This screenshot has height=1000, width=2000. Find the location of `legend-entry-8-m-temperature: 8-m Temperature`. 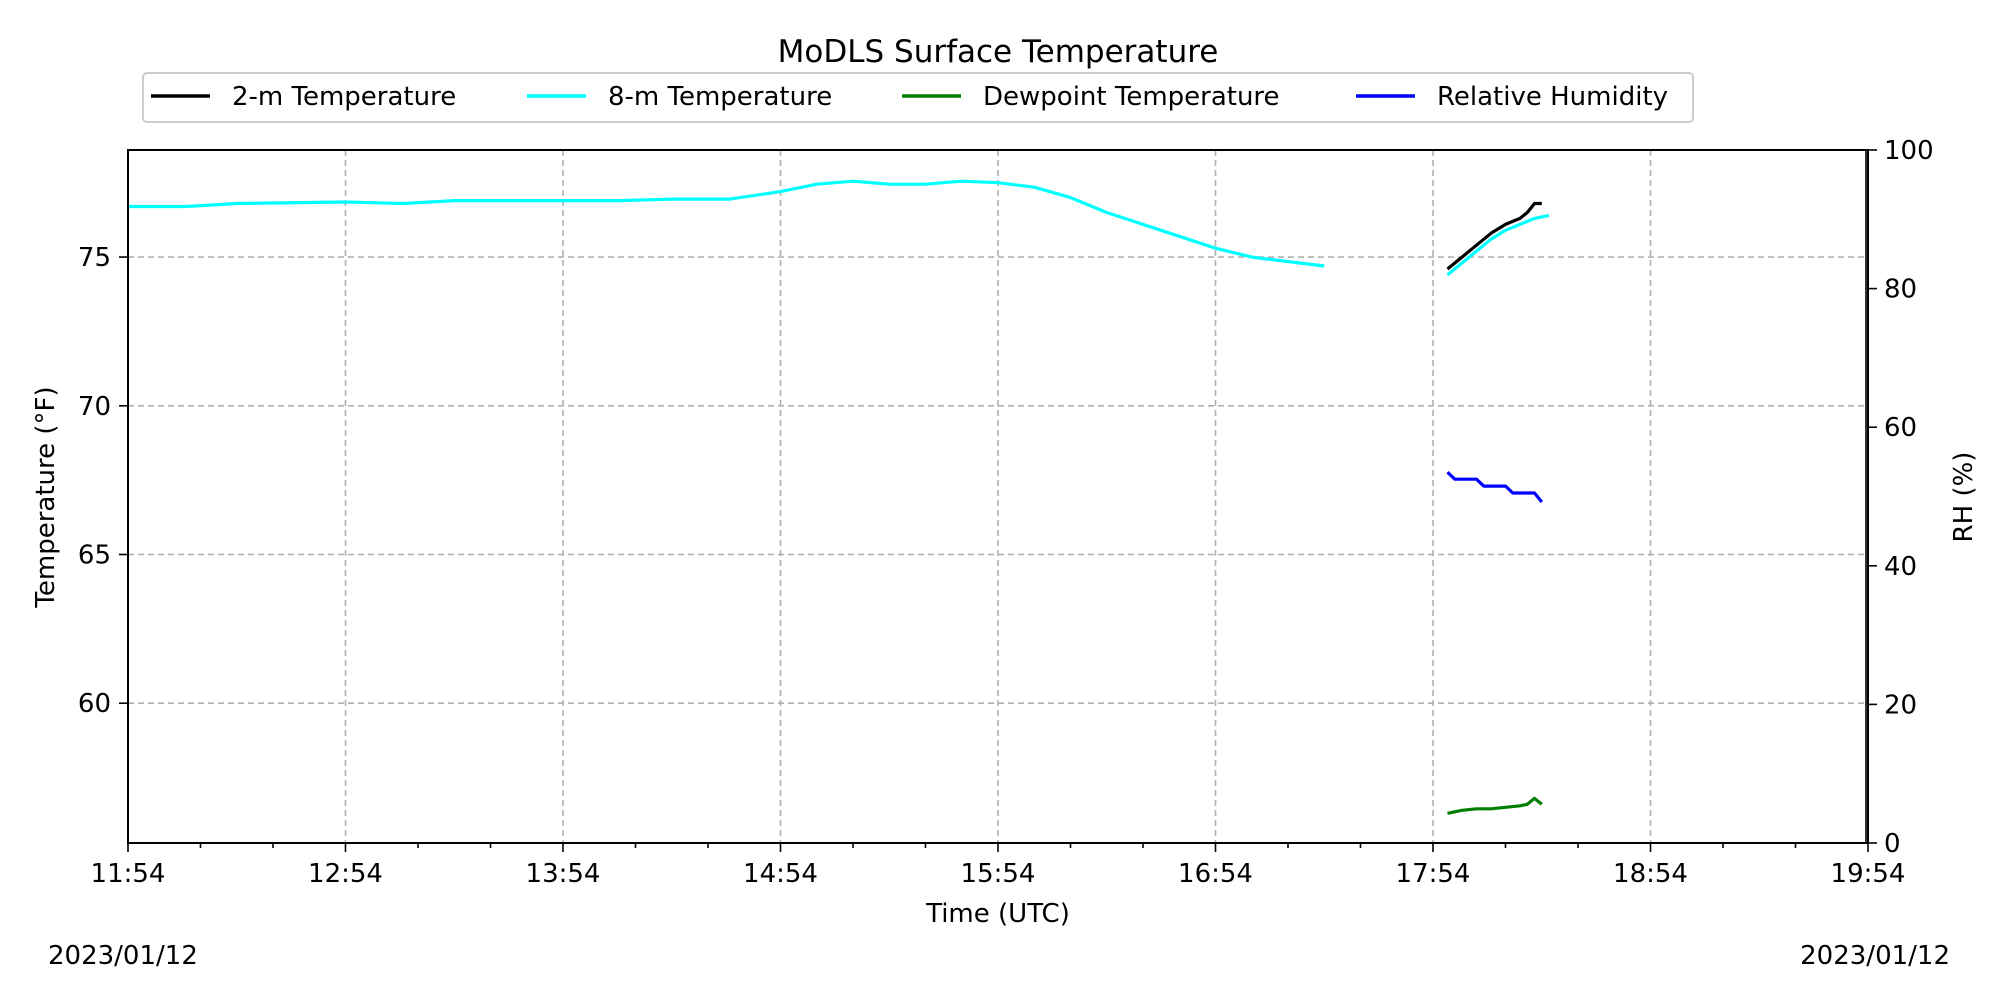

legend-entry-8-m-temperature: 8-m Temperature is located at coordinates (679, 97).